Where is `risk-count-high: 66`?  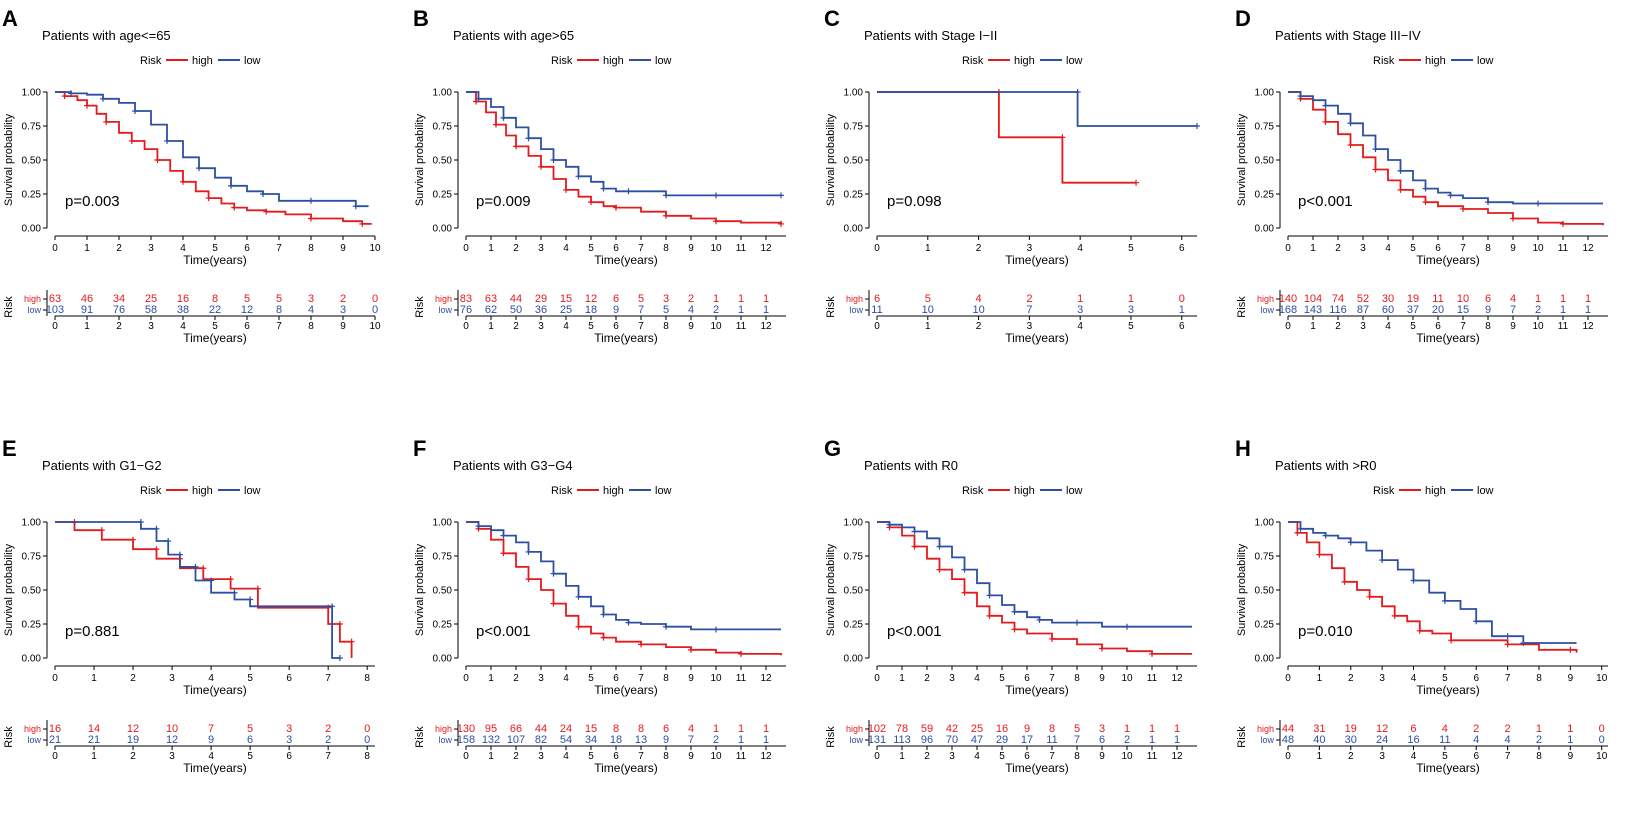
risk-count-high: 66 is located at coordinates (516, 729).